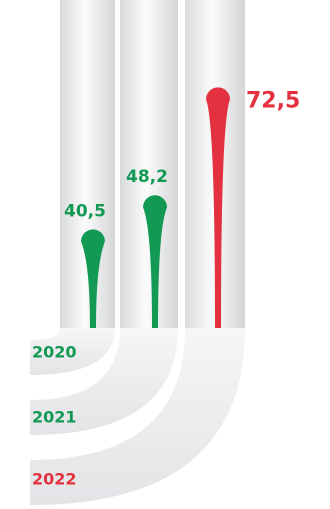 The image size is (330, 509). What do you see at coordinates (147, 177) in the screenshot?
I see `value-label: 48,2` at bounding box center [147, 177].